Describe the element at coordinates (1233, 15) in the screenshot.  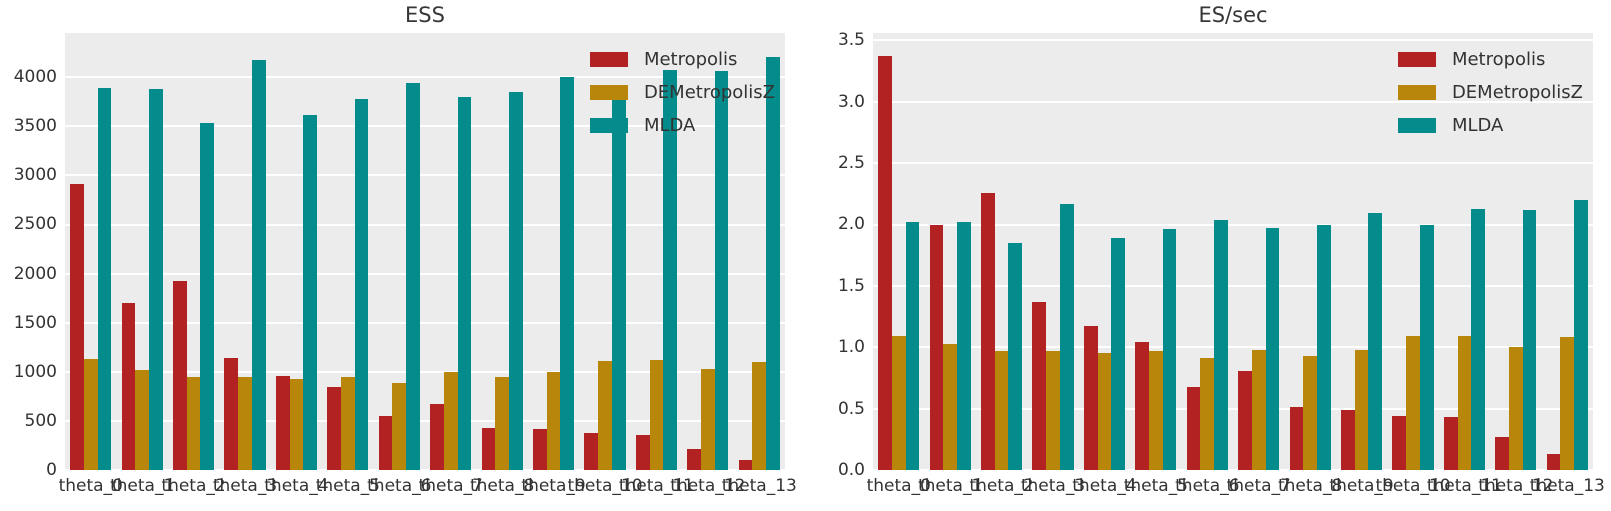
I see `chart-title: ES/sec` at that location.